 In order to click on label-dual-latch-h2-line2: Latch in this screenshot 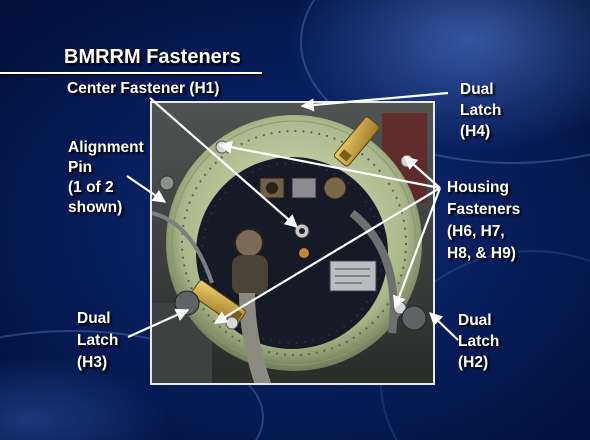, I will do `click(479, 341)`.